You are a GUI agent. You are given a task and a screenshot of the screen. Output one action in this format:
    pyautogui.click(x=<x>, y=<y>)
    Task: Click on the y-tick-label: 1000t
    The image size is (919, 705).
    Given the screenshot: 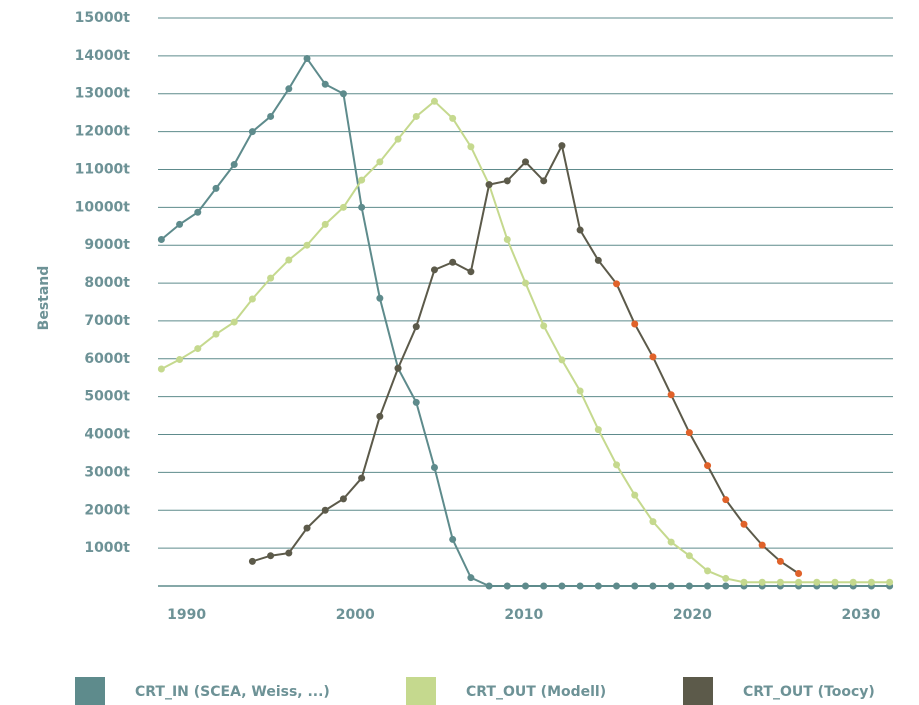 What is the action you would take?
    pyautogui.click(x=107, y=548)
    